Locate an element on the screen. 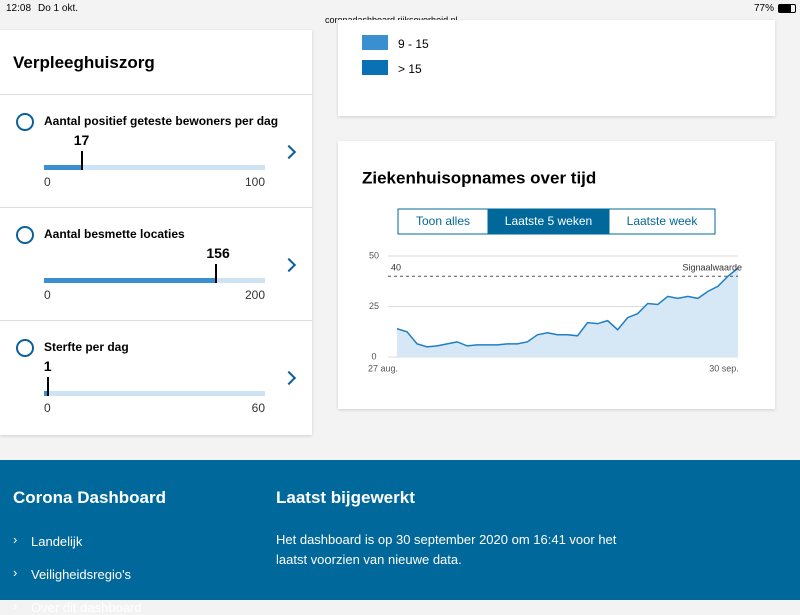 Image resolution: width=800 pixels, height=615 pixels. threshold-label: Signaalwaarde is located at coordinates (712, 268).